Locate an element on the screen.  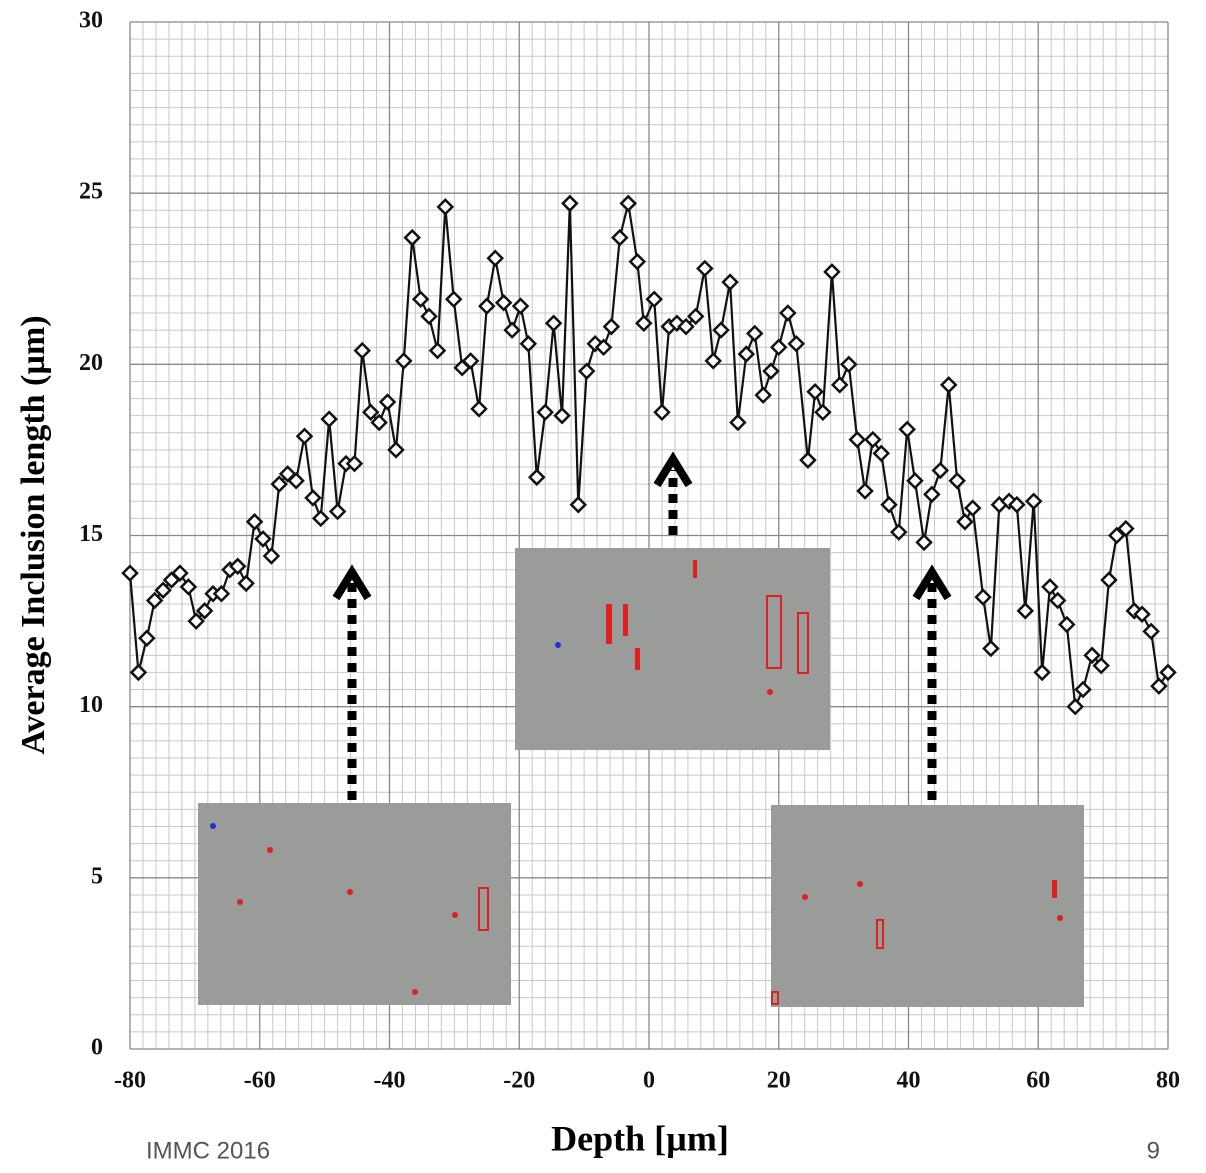
x-tick-label: 40 is located at coordinates (909, 1081).